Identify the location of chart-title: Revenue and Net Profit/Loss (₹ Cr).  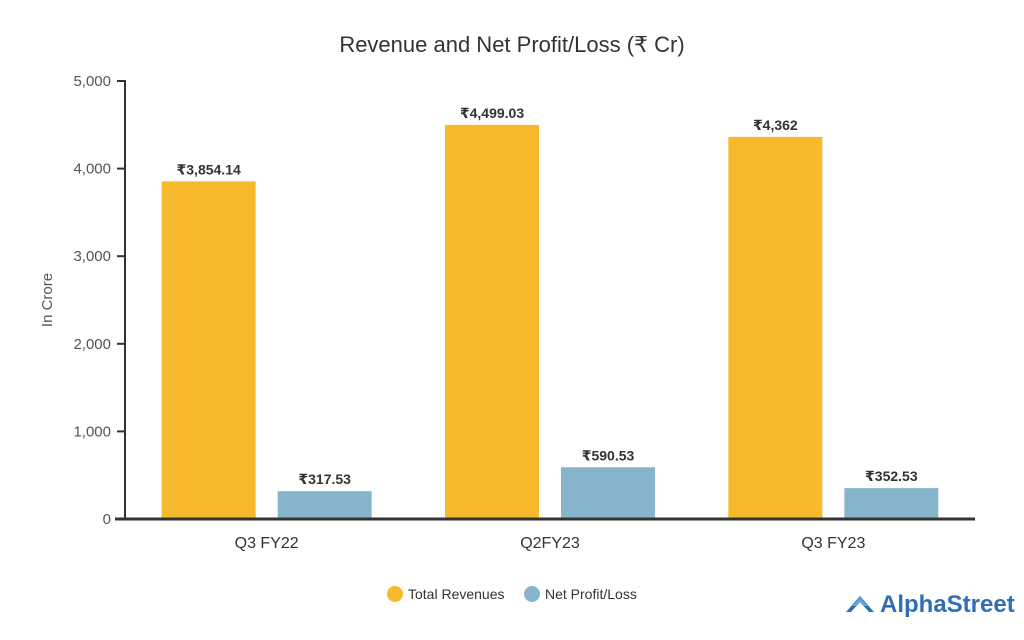
(511, 44).